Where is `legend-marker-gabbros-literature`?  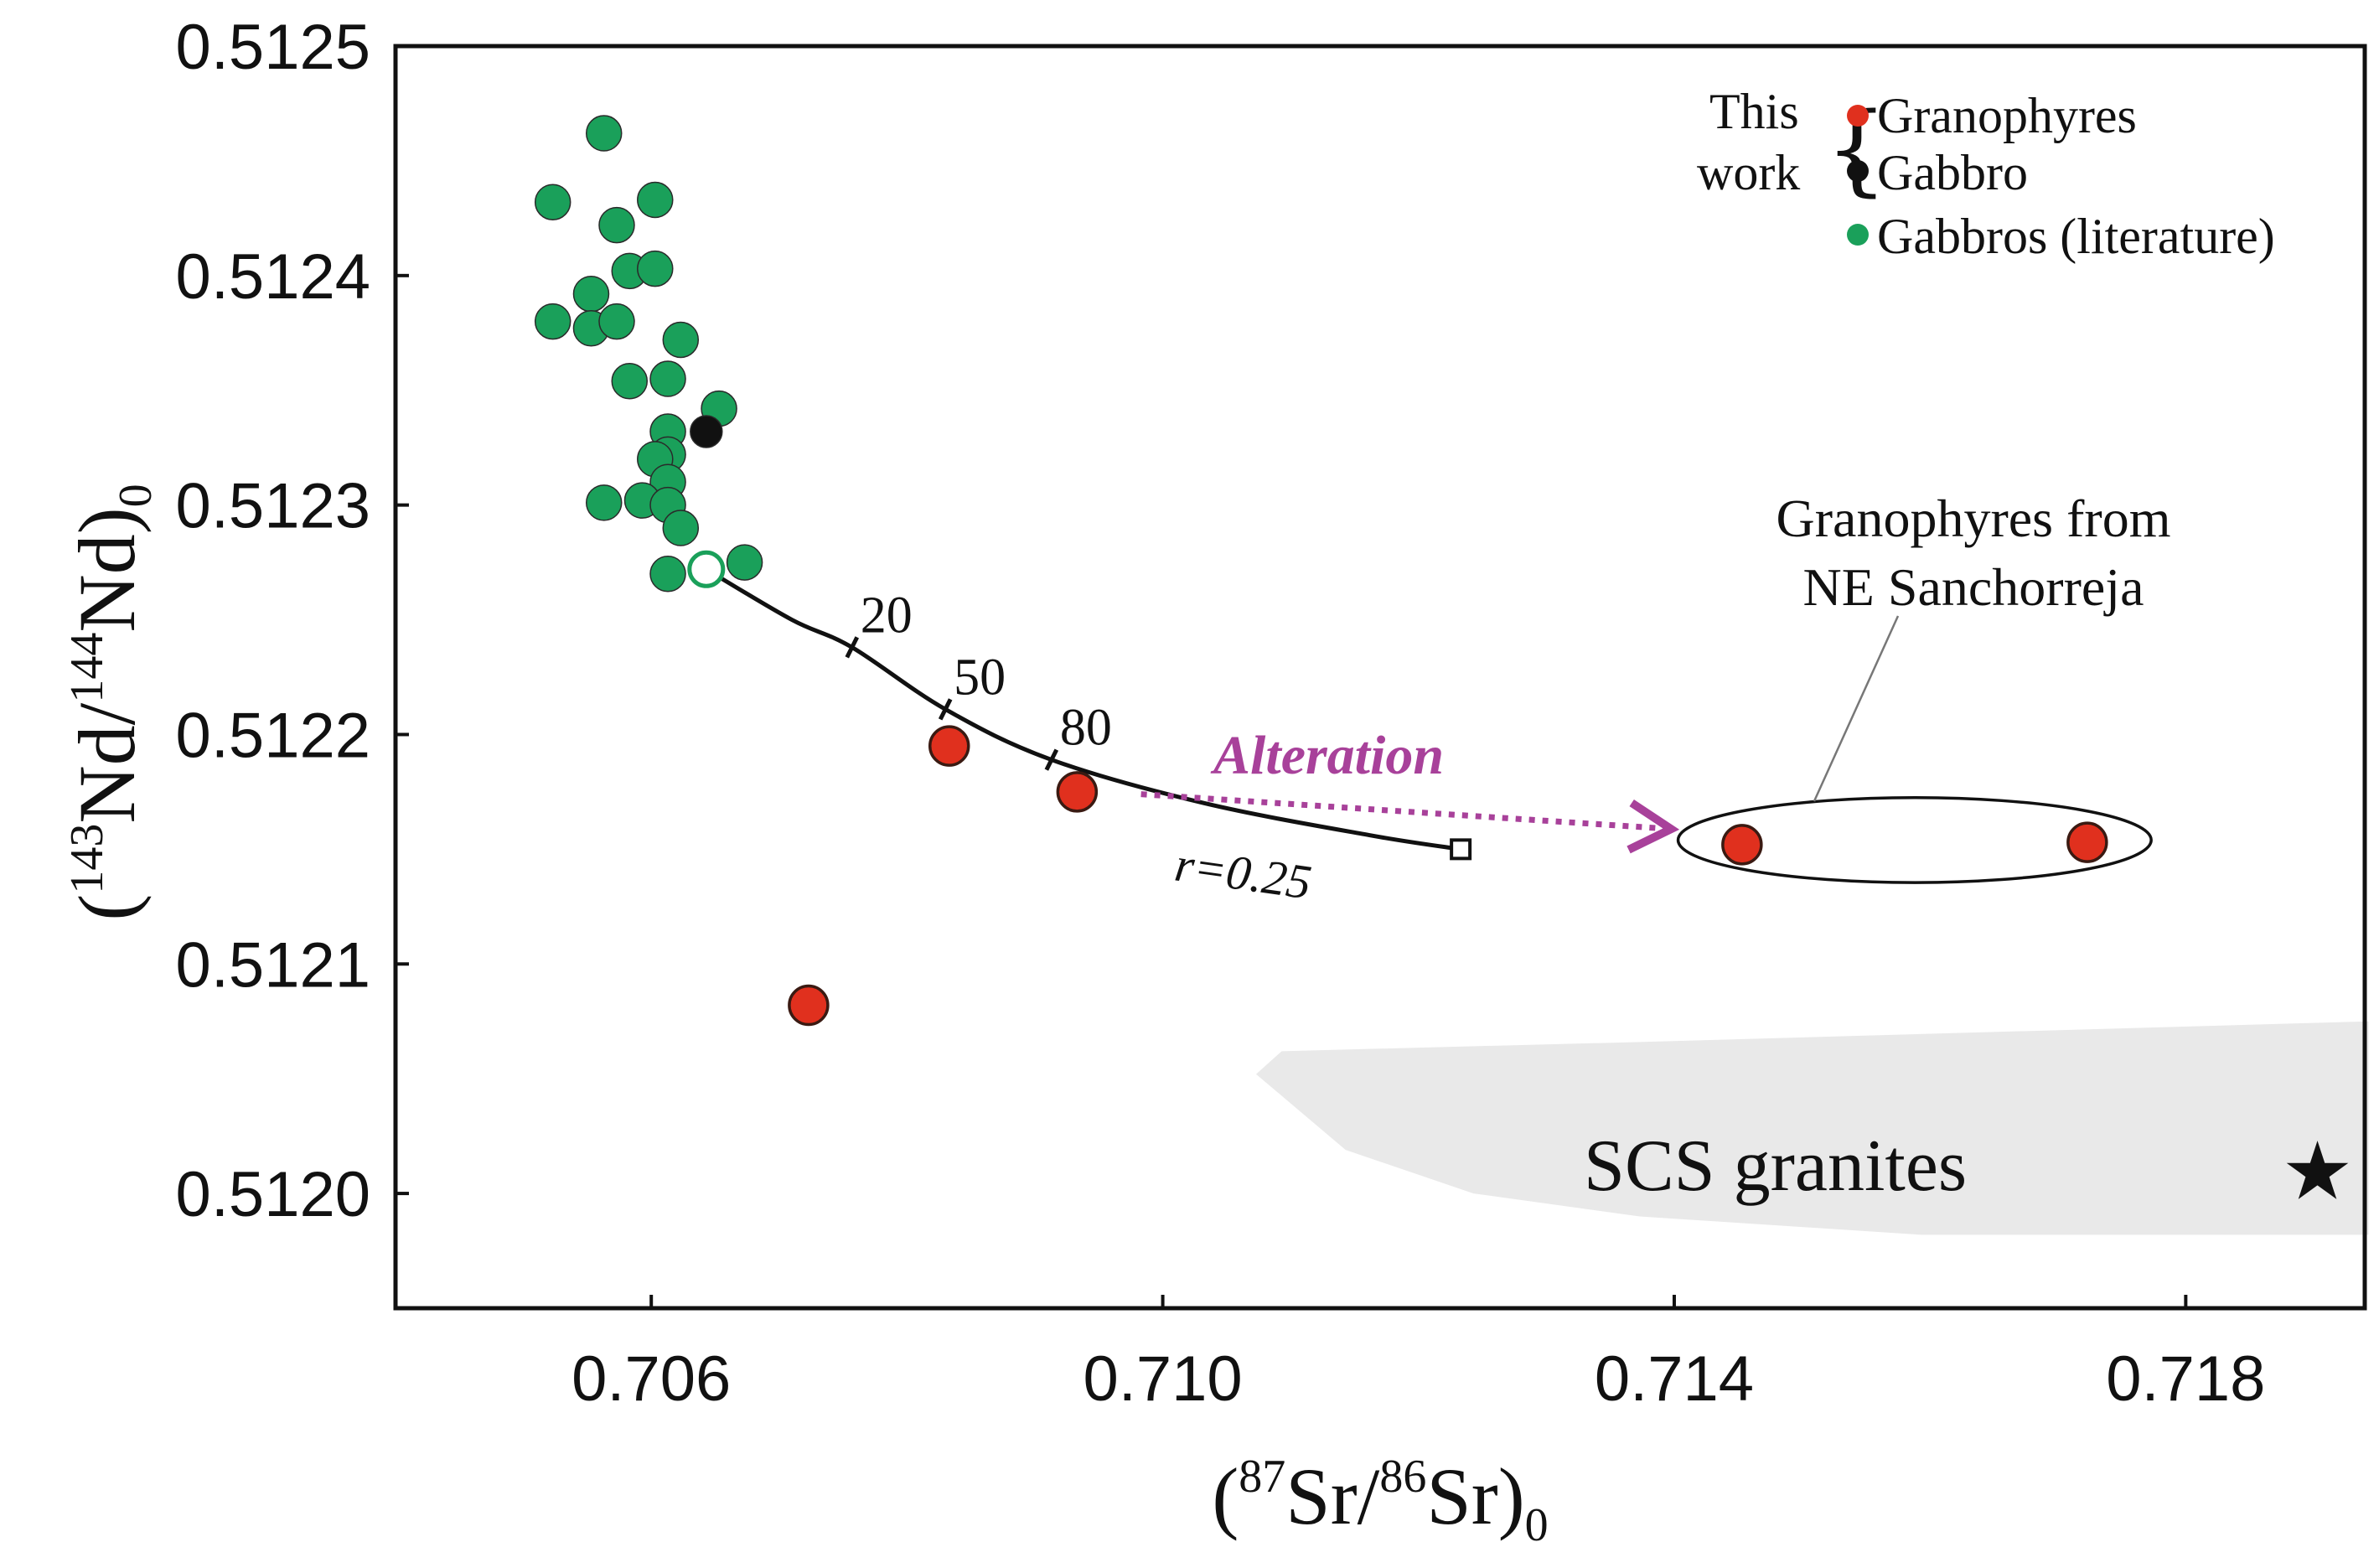
legend-marker-gabbros-literature is located at coordinates (1858, 235).